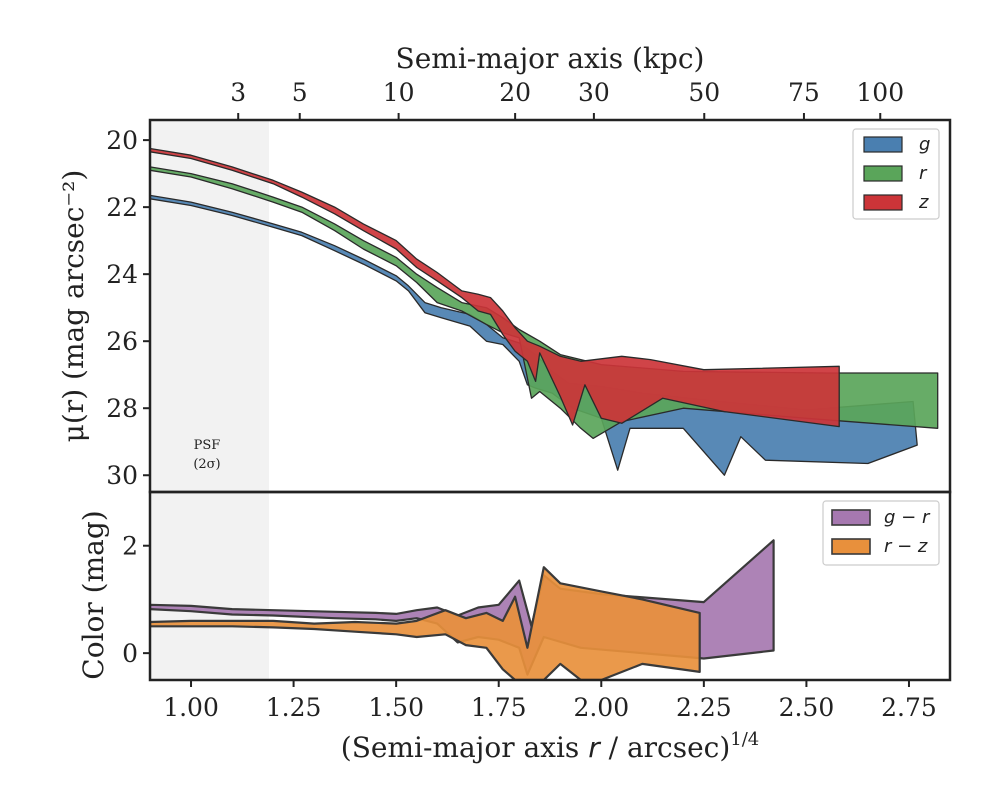 The height and width of the screenshot is (800, 1000). What do you see at coordinates (396, 707) in the screenshot?
I see `bottom-xtick-label: 1.50` at bounding box center [396, 707].